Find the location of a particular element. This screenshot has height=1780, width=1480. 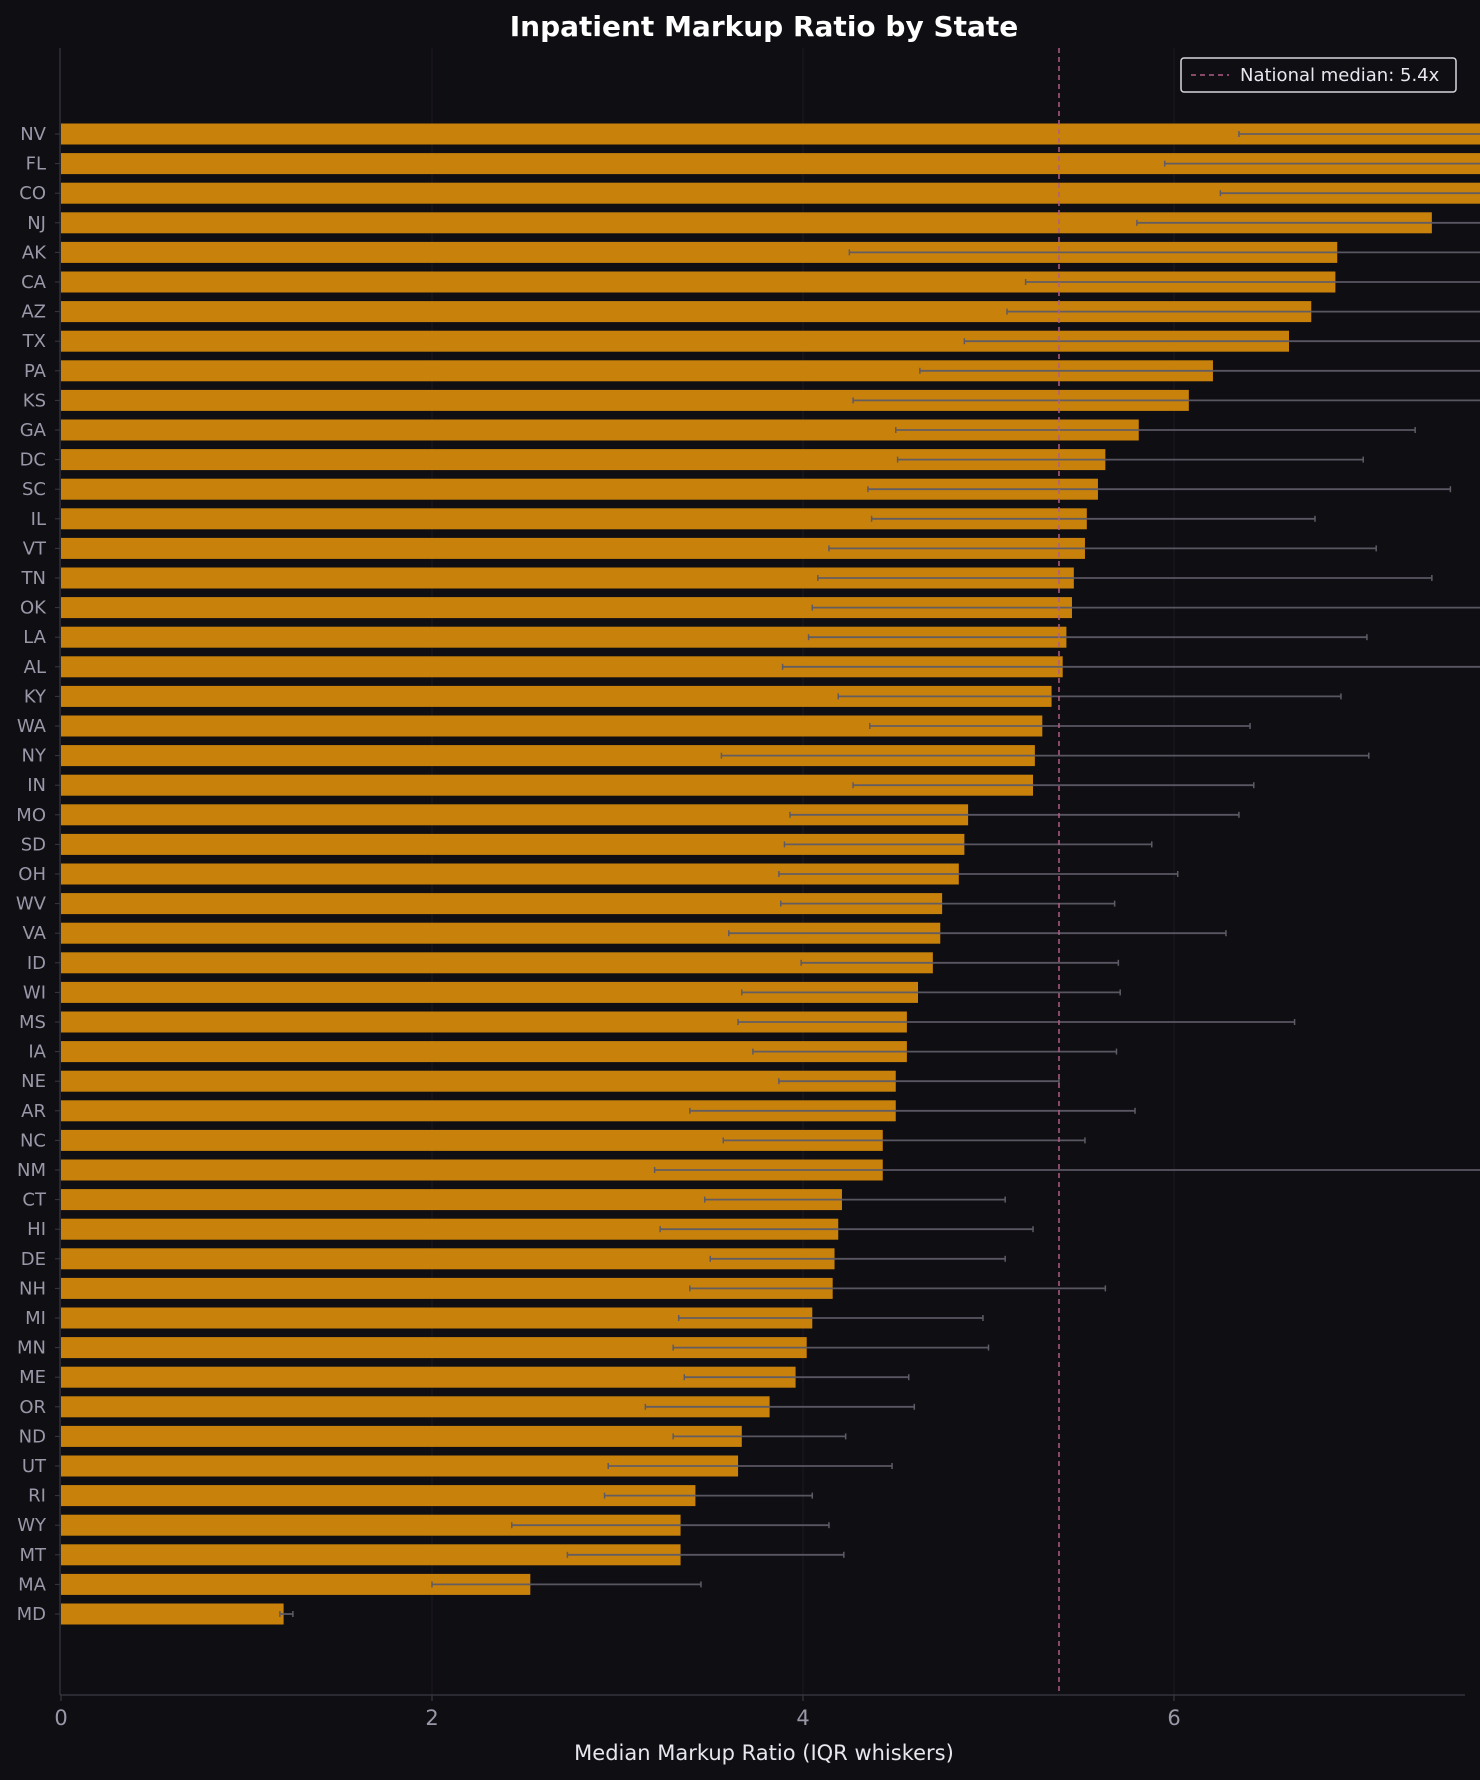

y-tick-label-WV: WV is located at coordinates (31, 904).